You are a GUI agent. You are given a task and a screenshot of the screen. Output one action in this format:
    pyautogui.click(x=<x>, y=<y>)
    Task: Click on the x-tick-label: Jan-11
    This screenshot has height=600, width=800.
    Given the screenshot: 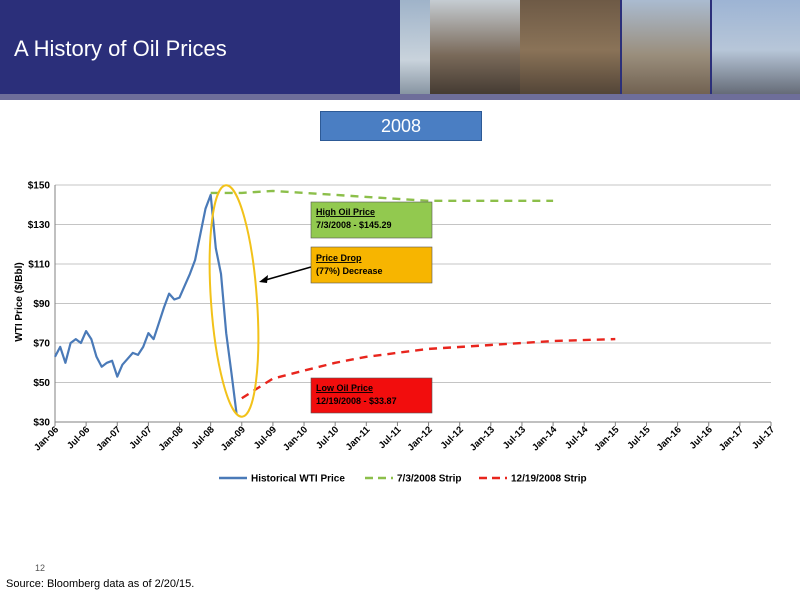 What is the action you would take?
    pyautogui.click(x=358, y=438)
    